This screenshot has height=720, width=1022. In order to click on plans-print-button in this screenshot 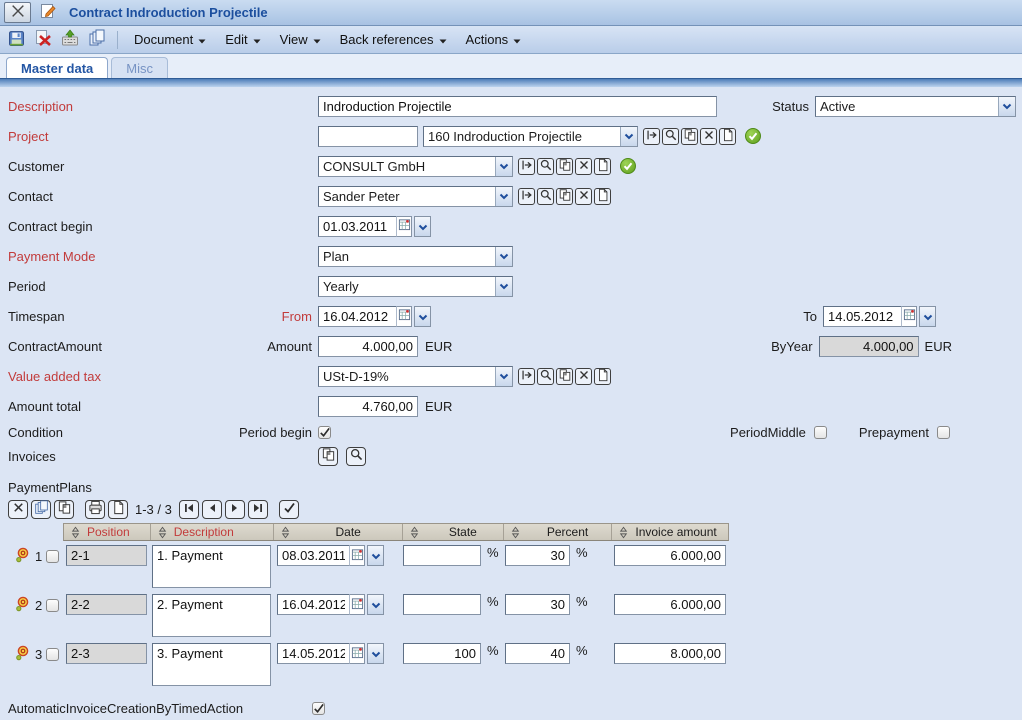, I will do `click(95, 509)`.